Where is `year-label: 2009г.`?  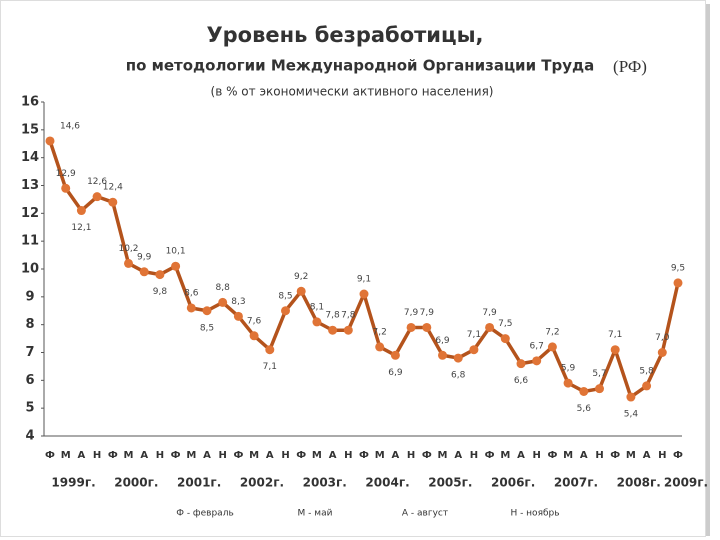 year-label: 2009г. is located at coordinates (686, 483).